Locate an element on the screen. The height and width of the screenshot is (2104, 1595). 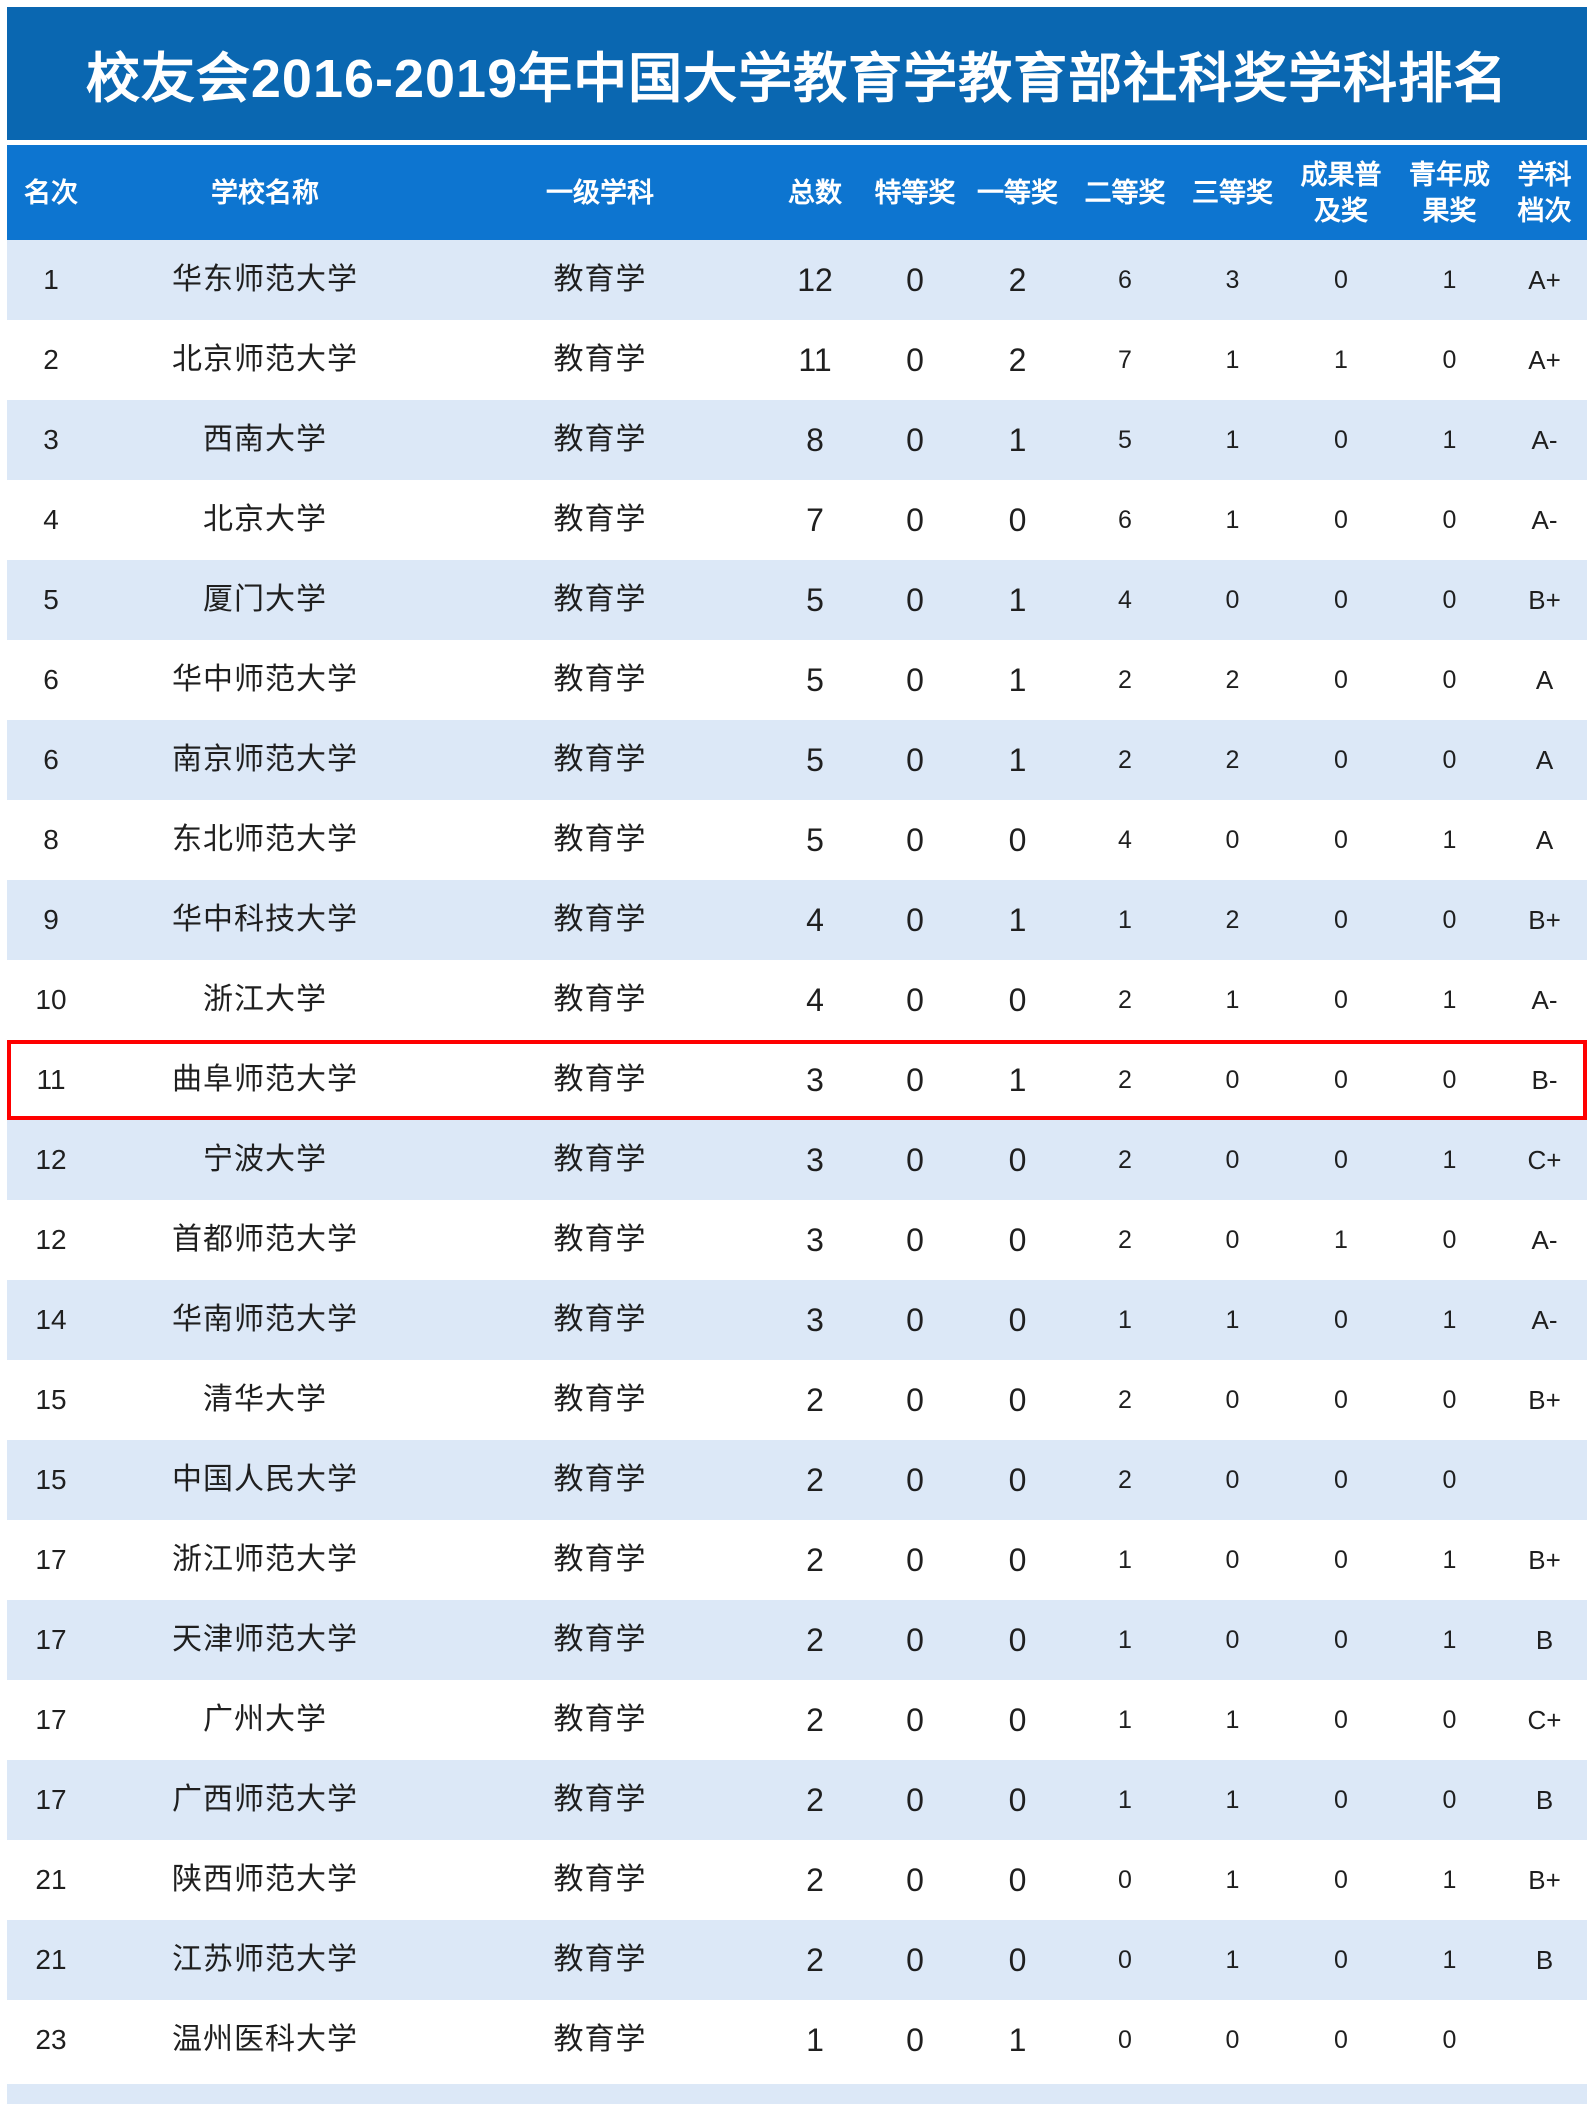
cell-rank: 21 is located at coordinates (51, 1879).